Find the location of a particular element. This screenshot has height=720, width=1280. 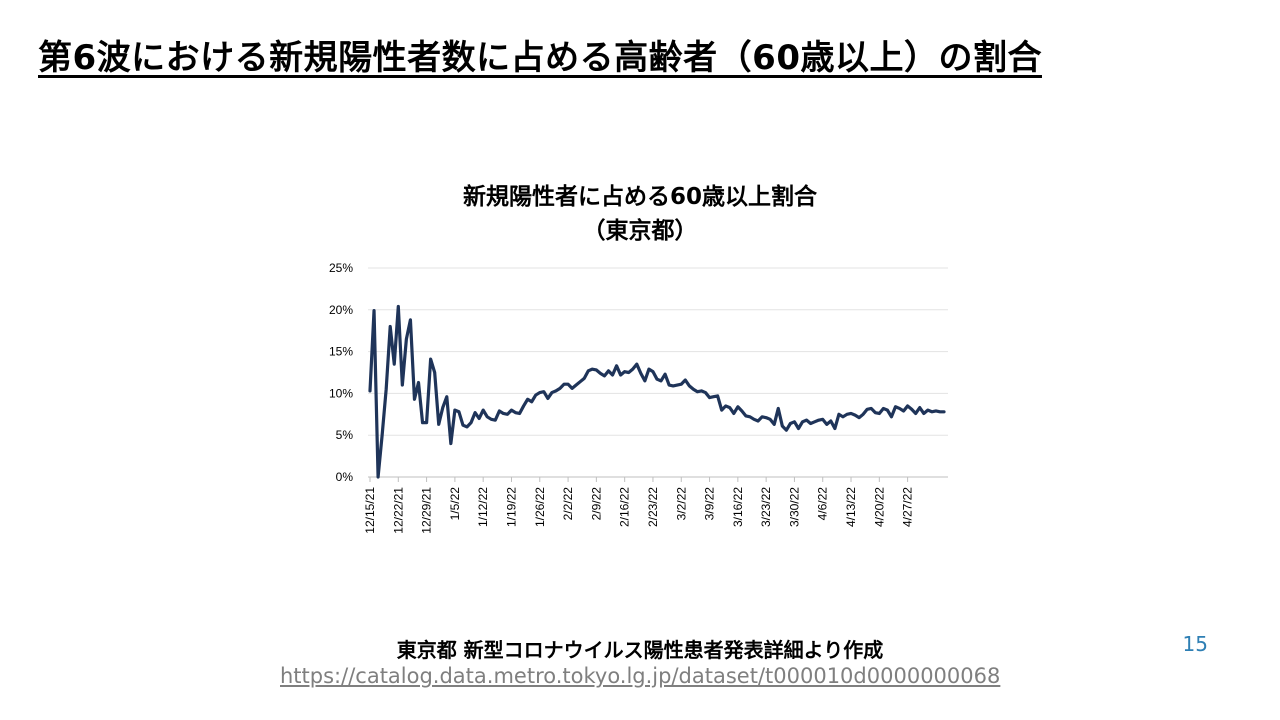

y-tick-label: 20% is located at coordinates (341, 310).